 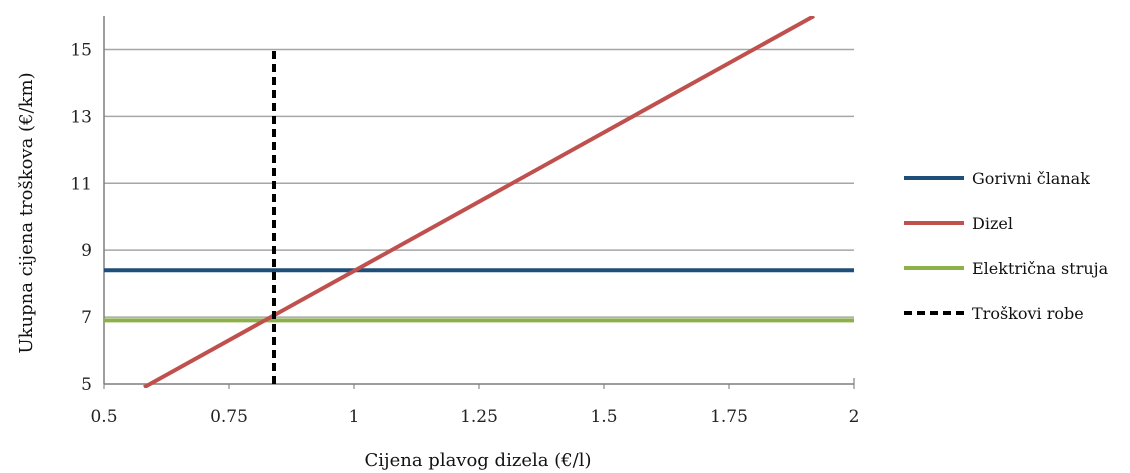 I want to click on legend-label-gorivni-lanak: Gorivni članak, so click(x=1031, y=178).